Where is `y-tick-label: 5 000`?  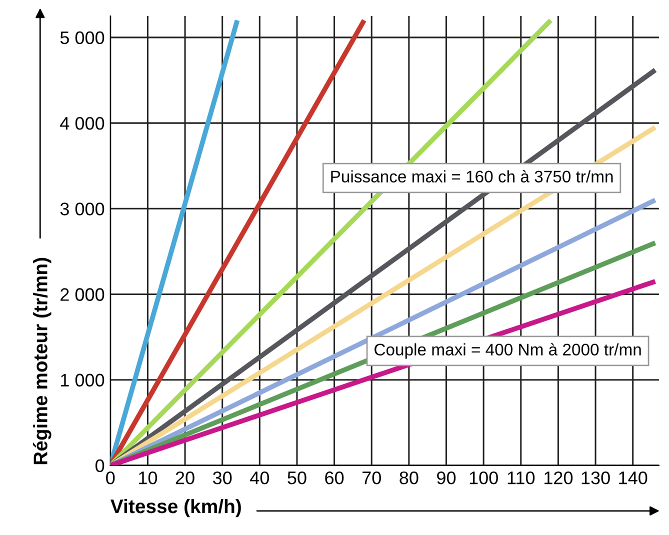 y-tick-label: 5 000 is located at coordinates (82, 37).